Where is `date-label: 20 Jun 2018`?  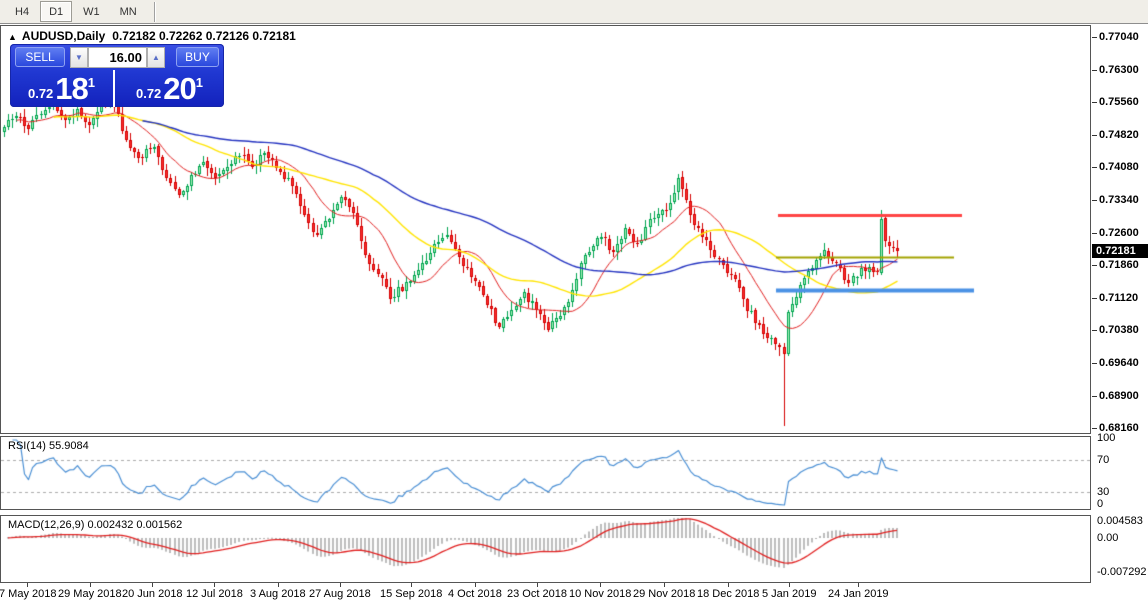
date-label: 20 Jun 2018 is located at coordinates (152, 594).